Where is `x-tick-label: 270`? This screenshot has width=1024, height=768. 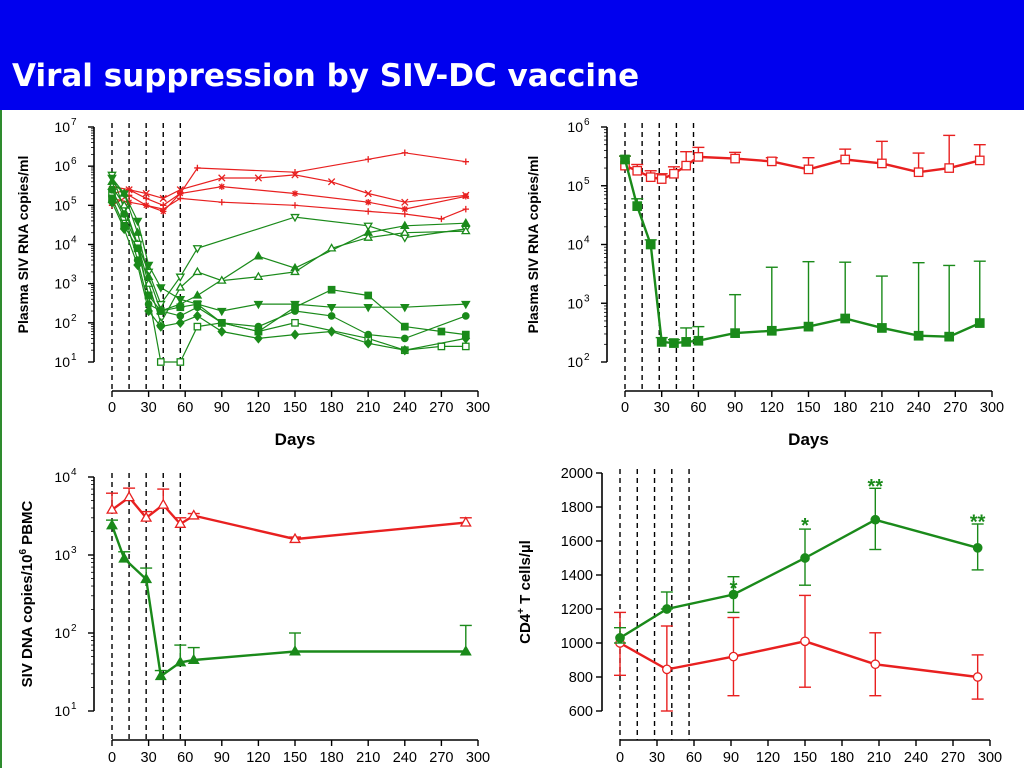
x-tick-label: 270 is located at coordinates (441, 408).